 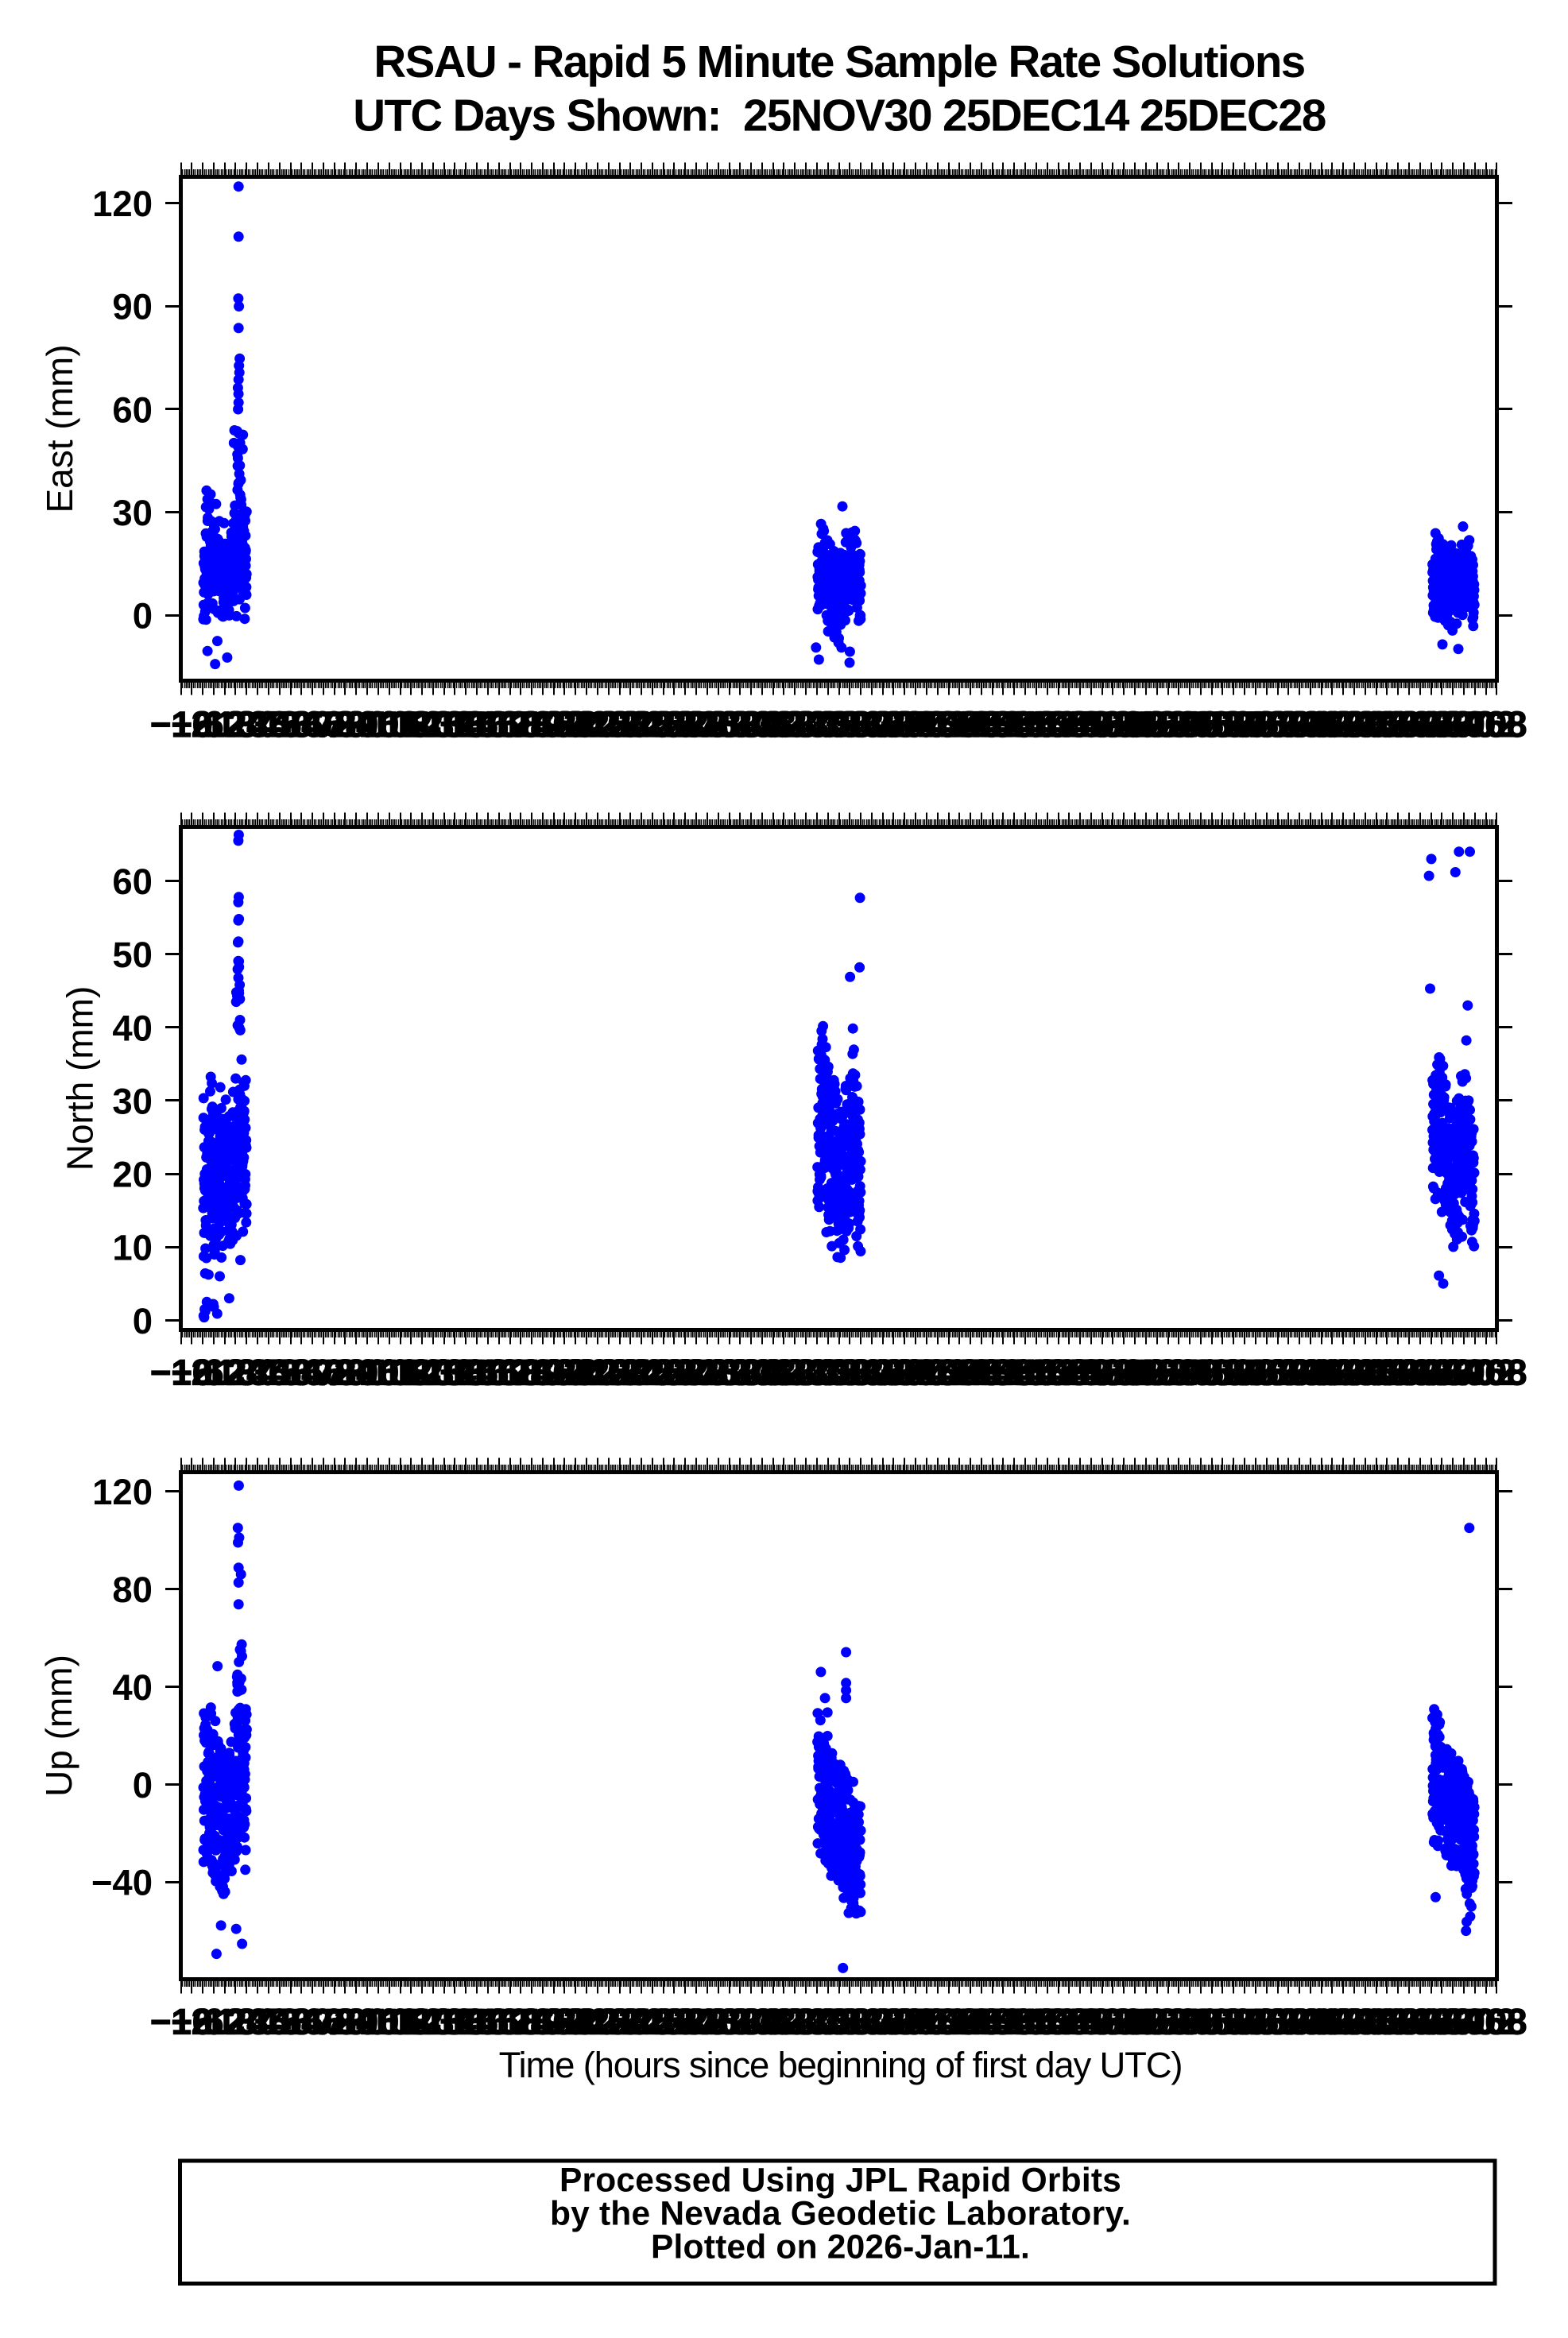 What do you see at coordinates (301, 1373) in the screenshot?
I see `svg-text: 54` at bounding box center [301, 1373].